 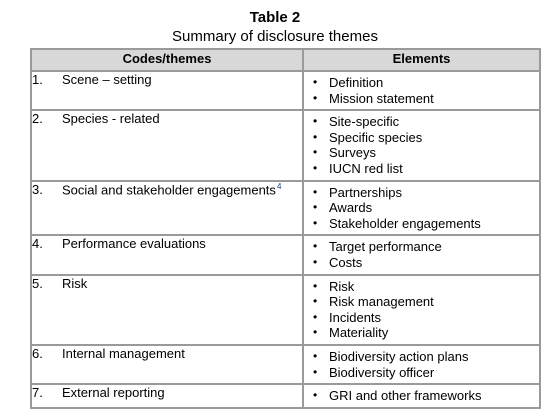 I want to click on element-item: Partnerships, so click(x=426, y=193).